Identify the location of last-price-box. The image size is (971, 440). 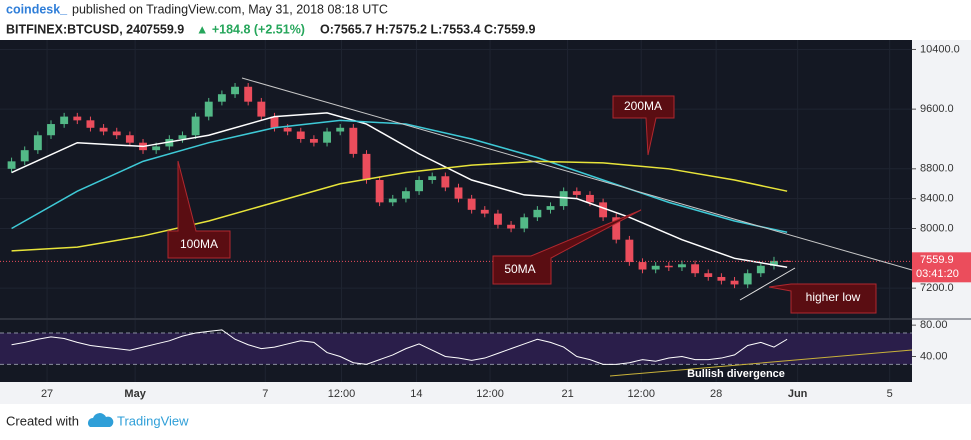
(941, 267).